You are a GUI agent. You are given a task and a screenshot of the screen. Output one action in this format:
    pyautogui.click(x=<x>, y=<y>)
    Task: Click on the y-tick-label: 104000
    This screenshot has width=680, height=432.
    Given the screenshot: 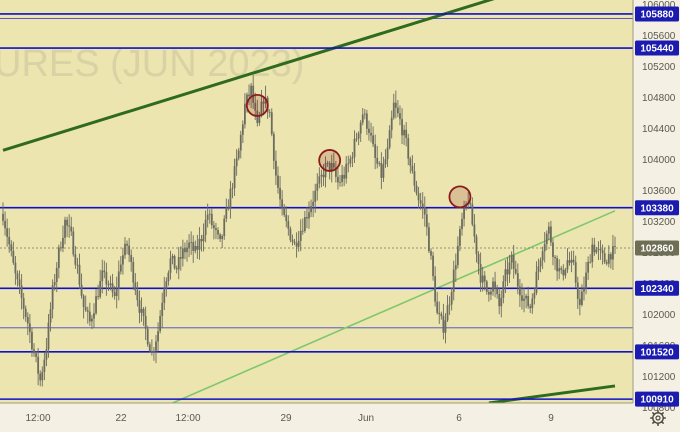 What is the action you would take?
    pyautogui.click(x=659, y=160)
    